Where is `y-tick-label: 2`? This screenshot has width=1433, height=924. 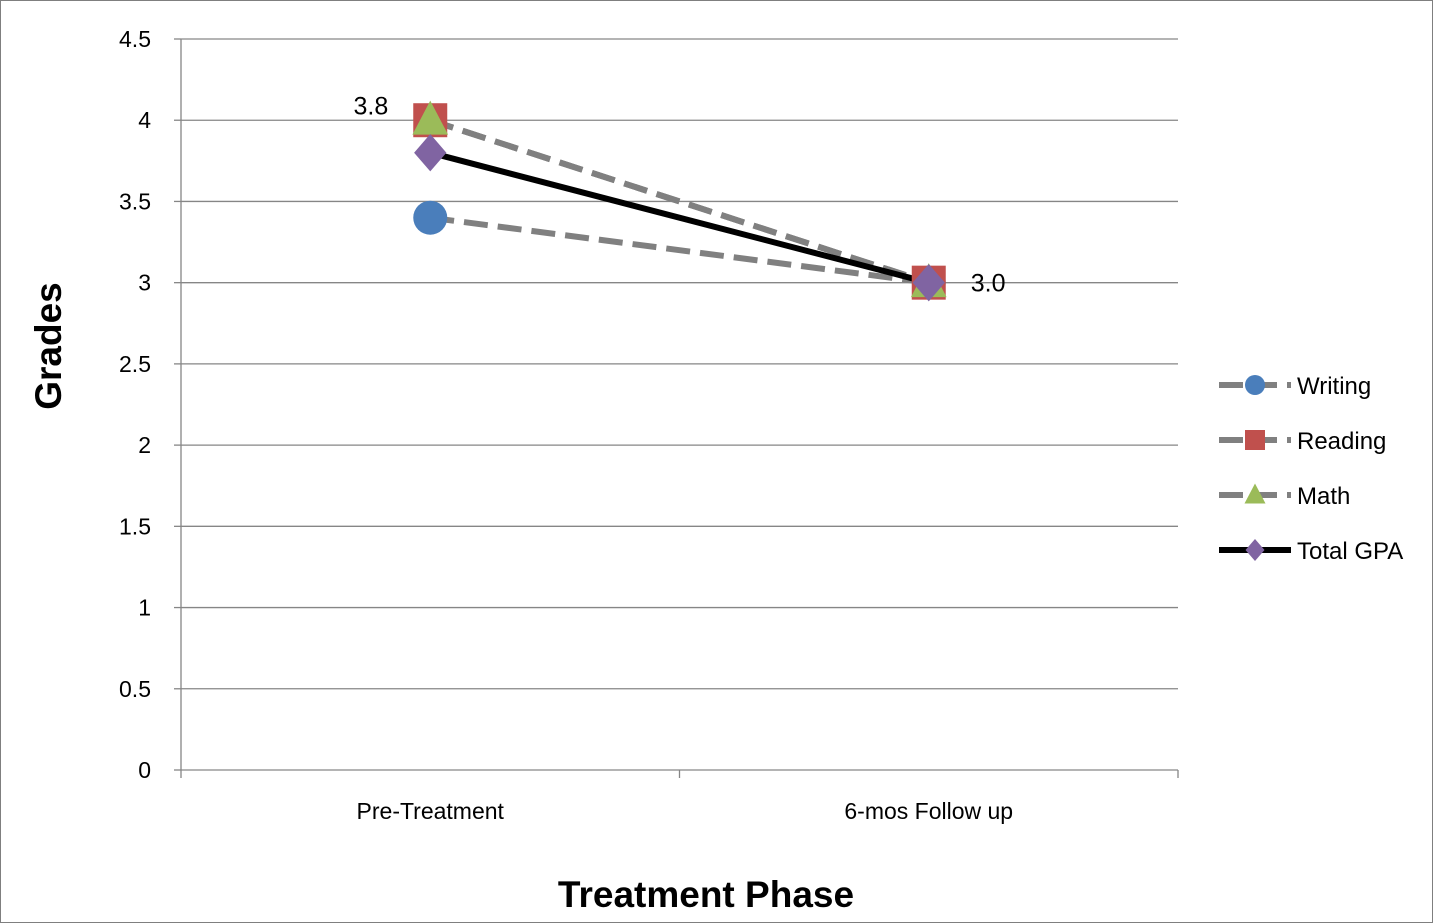
y-tick-label: 2 is located at coordinates (144, 445).